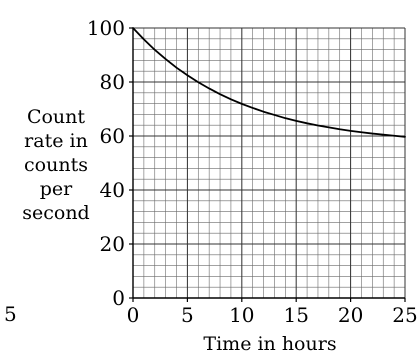  I want to click on y-tick-label: 60, so click(112, 136).